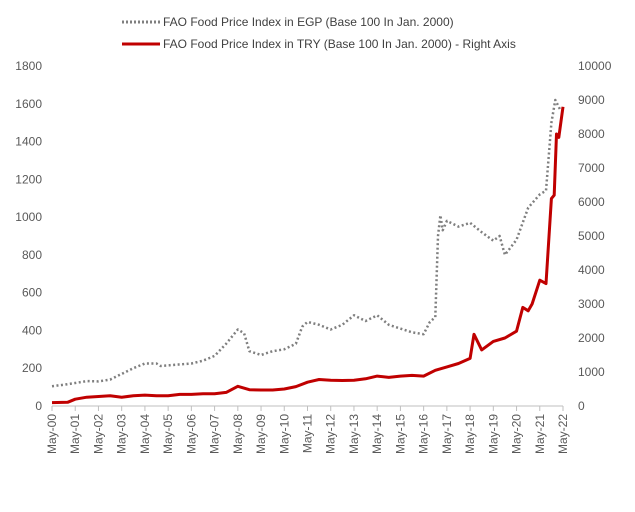  What do you see at coordinates (563, 434) in the screenshot?
I see `x-tick-label: May-22` at bounding box center [563, 434].